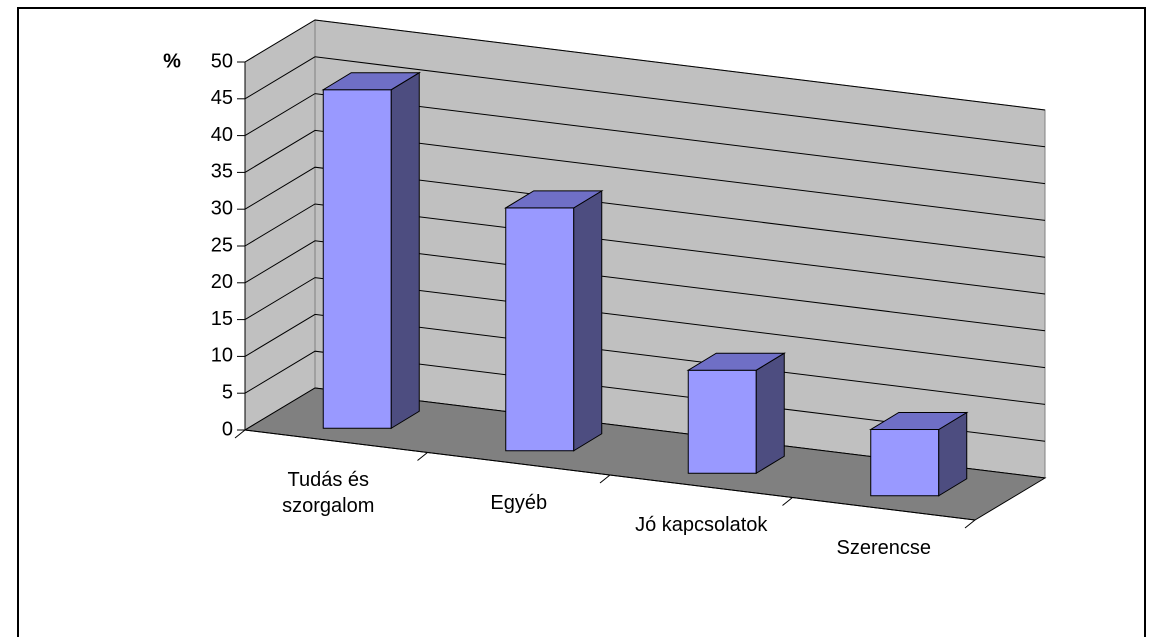 The image size is (1163, 637). I want to click on y-tick-label: 25, so click(222, 245).